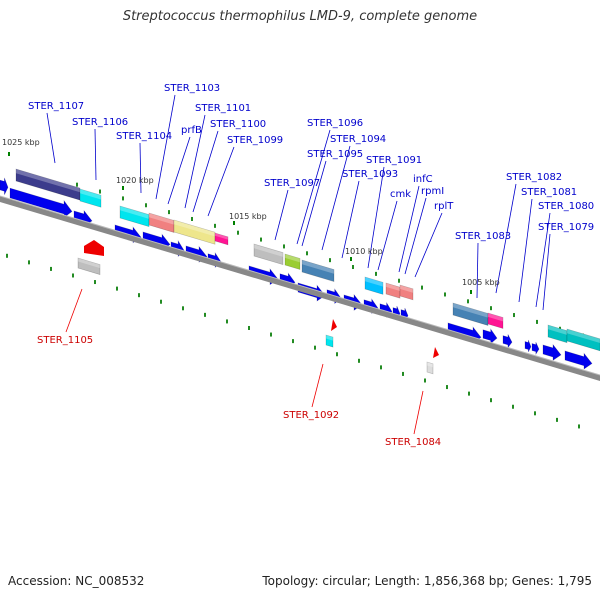 This screenshot has height=600, width=600. What do you see at coordinates (335, 123) in the screenshot?
I see `gene-label: STER_1096` at bounding box center [335, 123].